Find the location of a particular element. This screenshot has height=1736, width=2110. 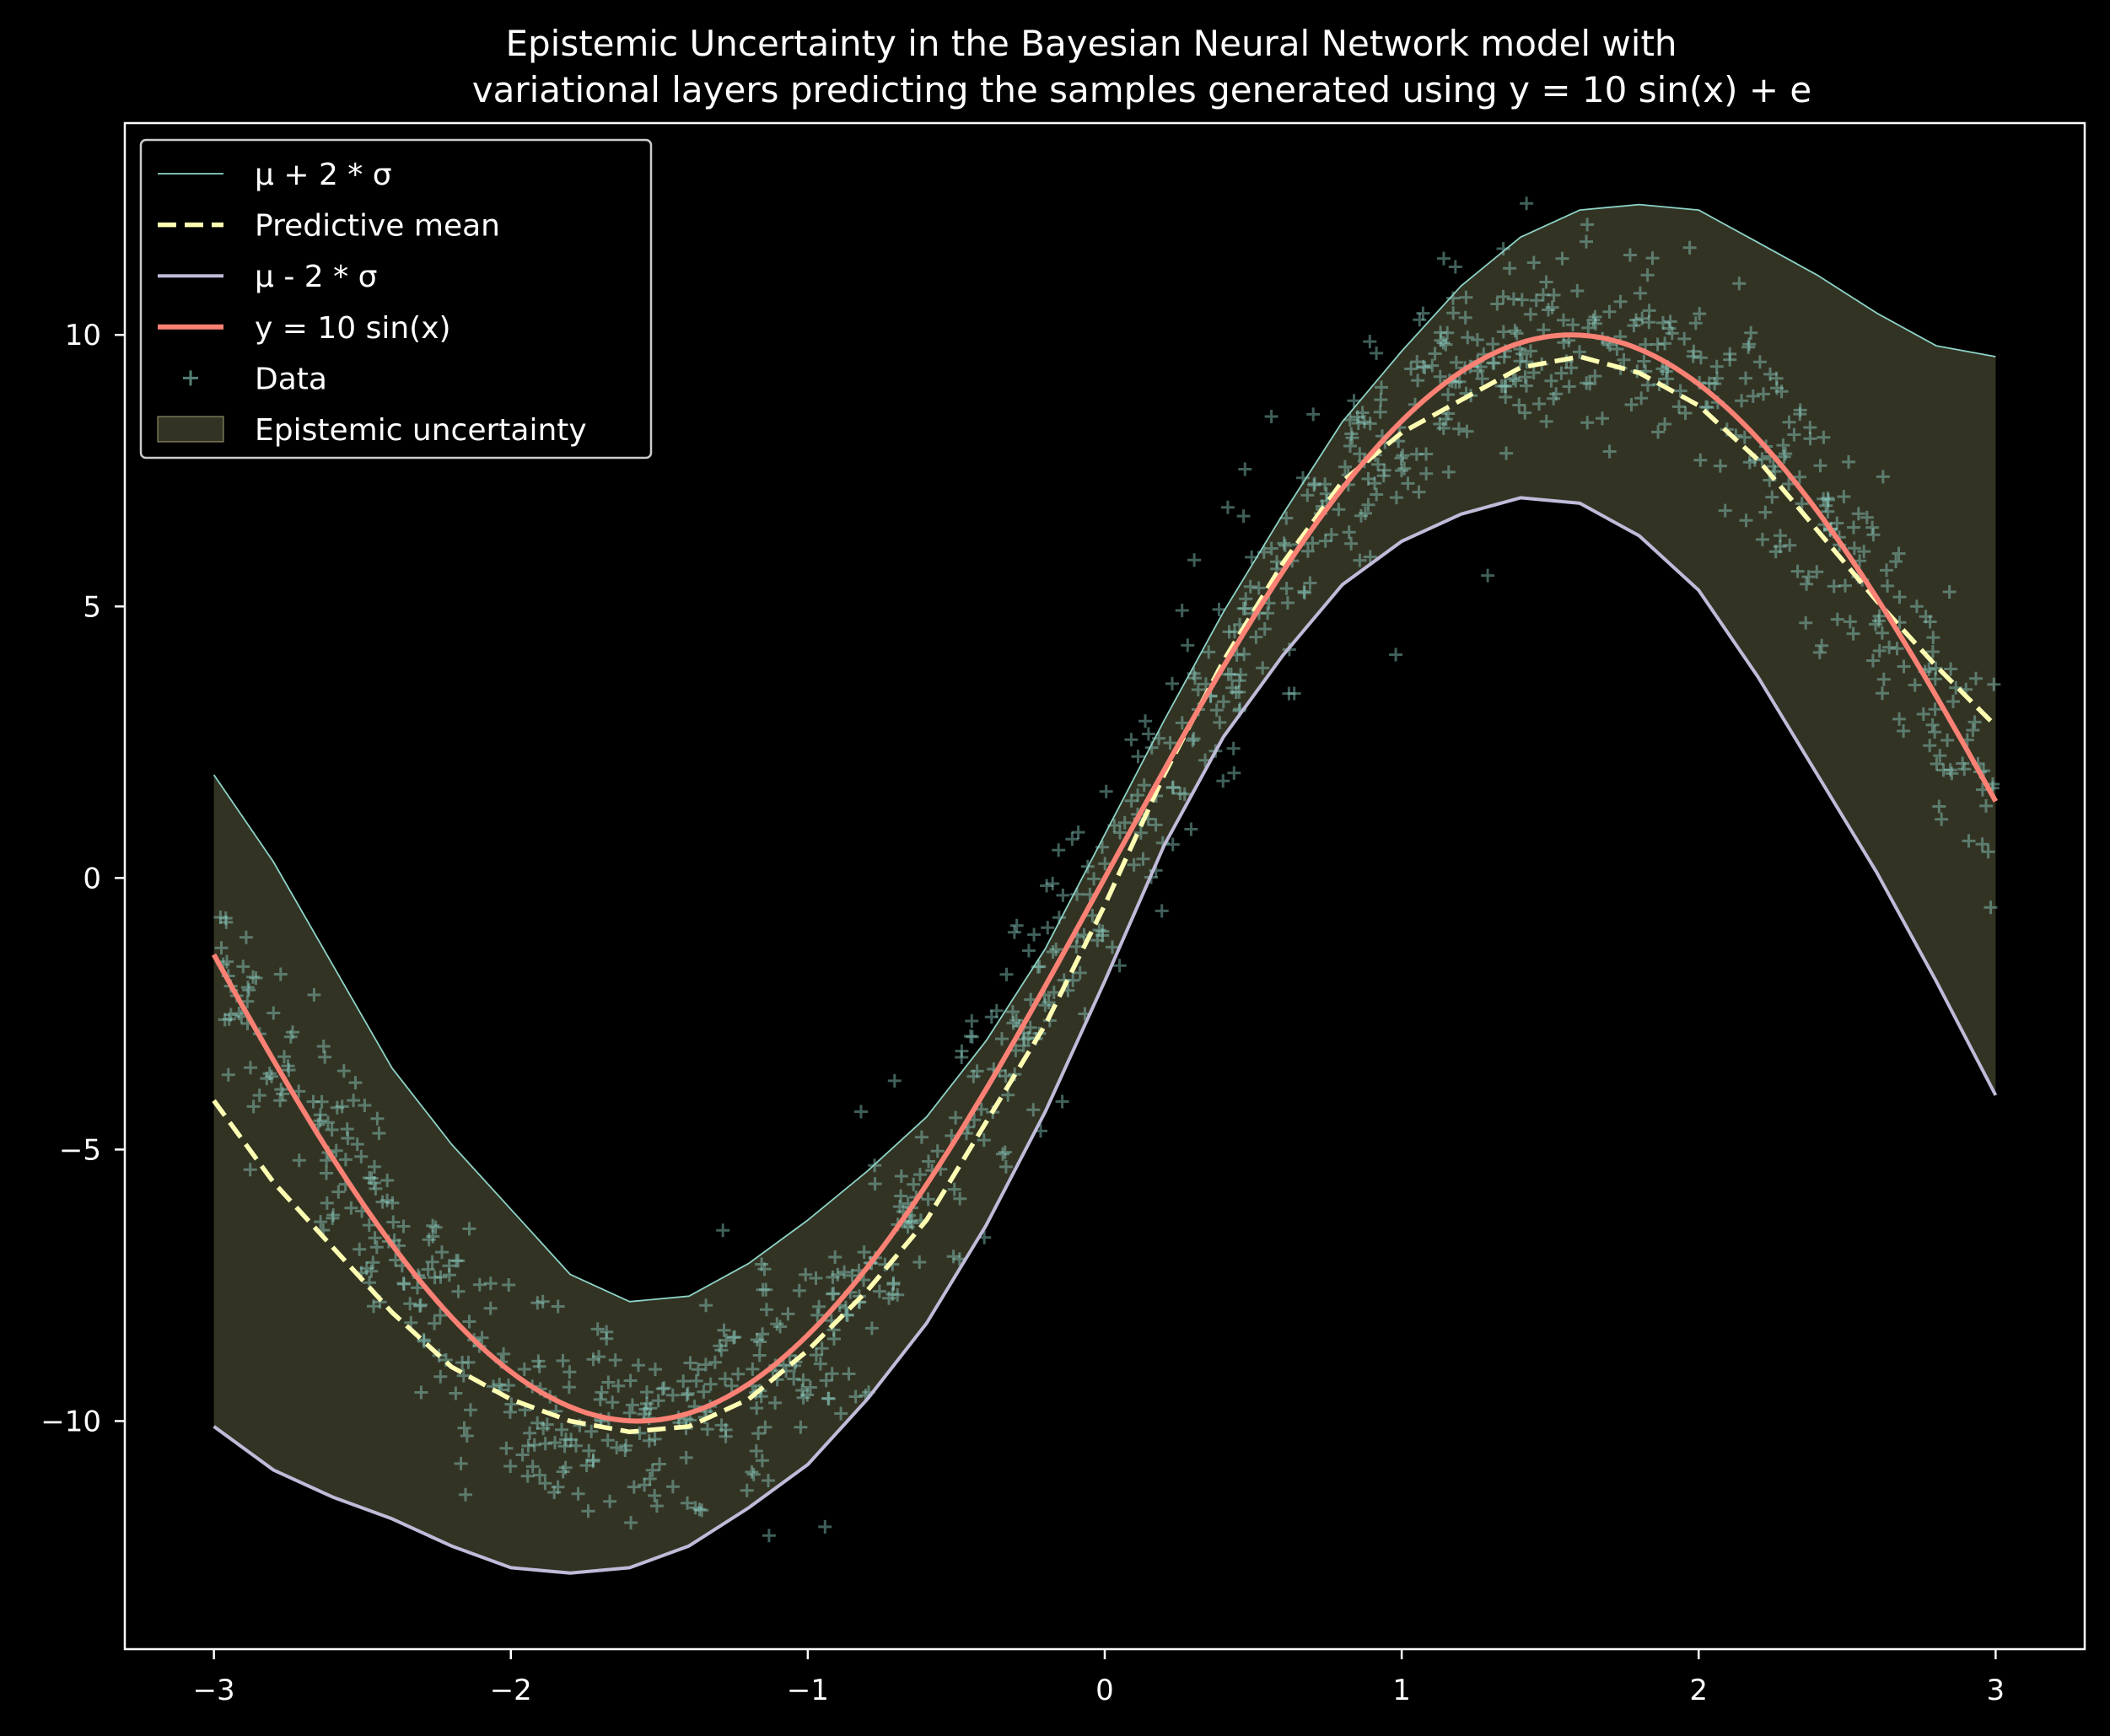

x-tick-label: 1 is located at coordinates (1401, 1690).